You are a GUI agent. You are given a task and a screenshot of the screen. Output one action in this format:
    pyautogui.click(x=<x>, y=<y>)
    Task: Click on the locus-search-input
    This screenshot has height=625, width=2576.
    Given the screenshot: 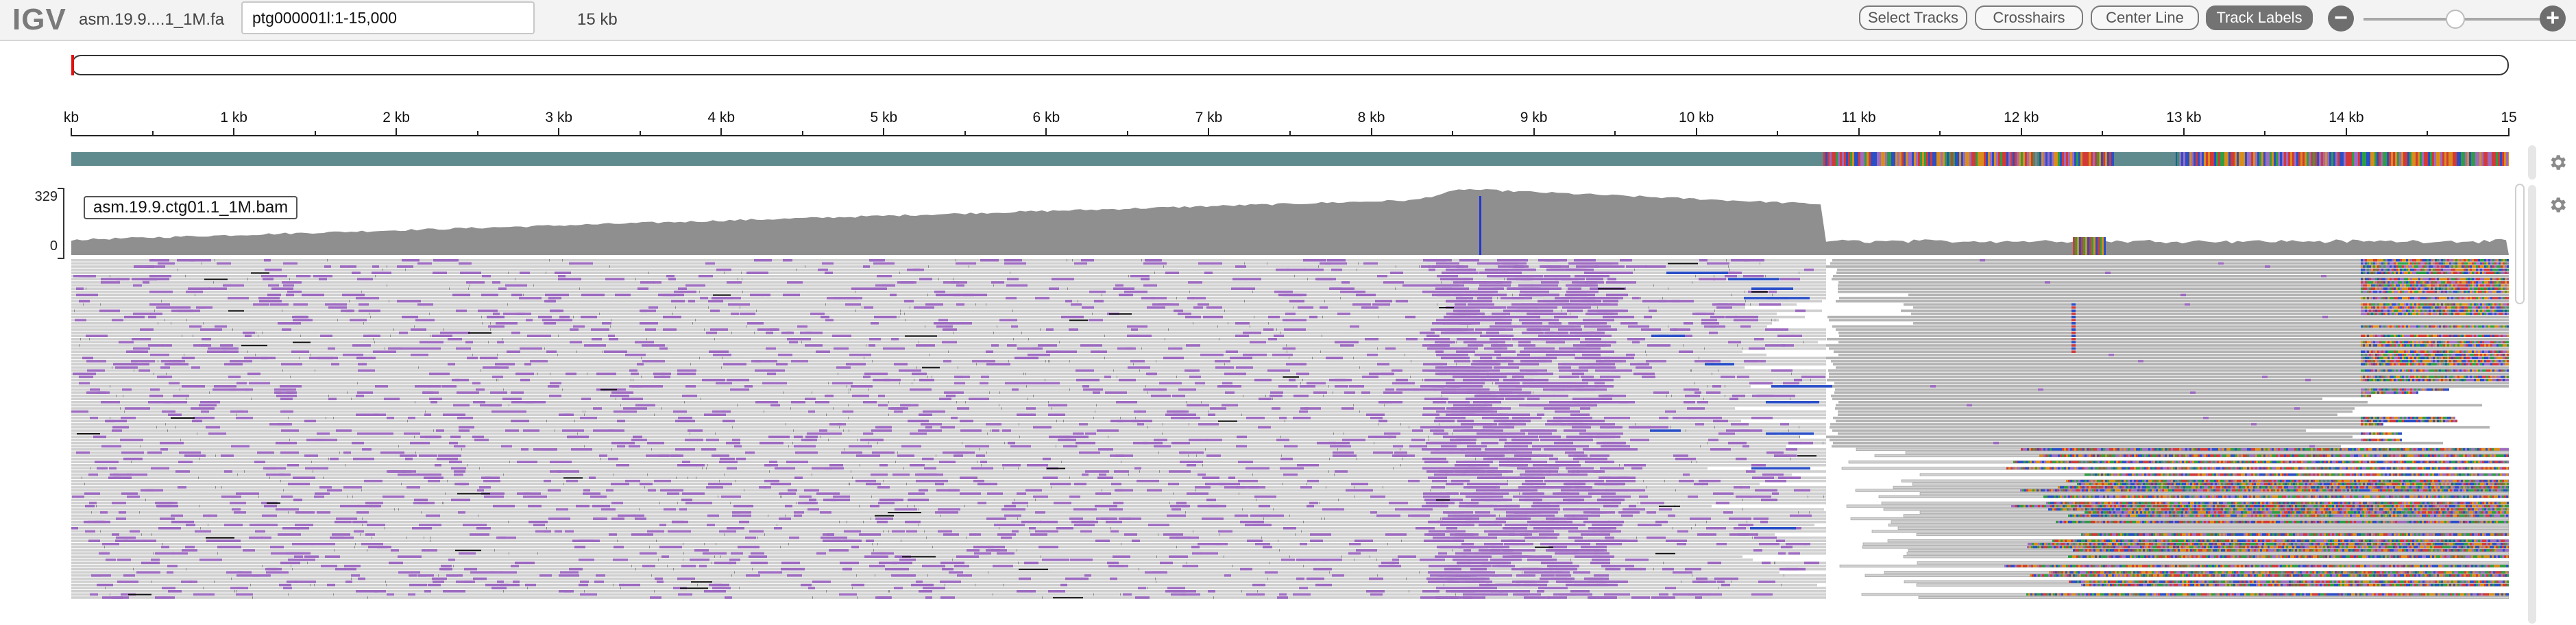 What is the action you would take?
    pyautogui.click(x=388, y=18)
    